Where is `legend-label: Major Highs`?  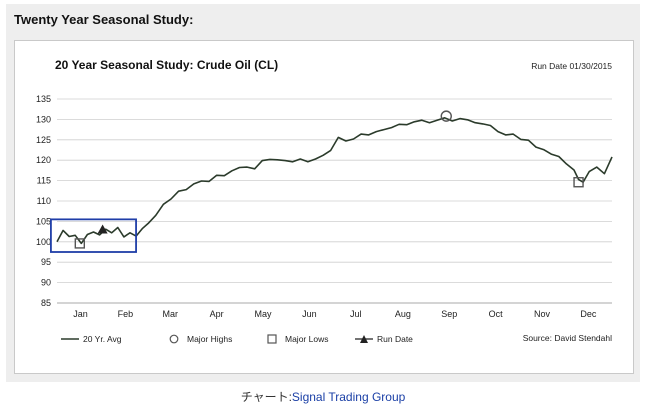 legend-label: Major Highs is located at coordinates (209, 339).